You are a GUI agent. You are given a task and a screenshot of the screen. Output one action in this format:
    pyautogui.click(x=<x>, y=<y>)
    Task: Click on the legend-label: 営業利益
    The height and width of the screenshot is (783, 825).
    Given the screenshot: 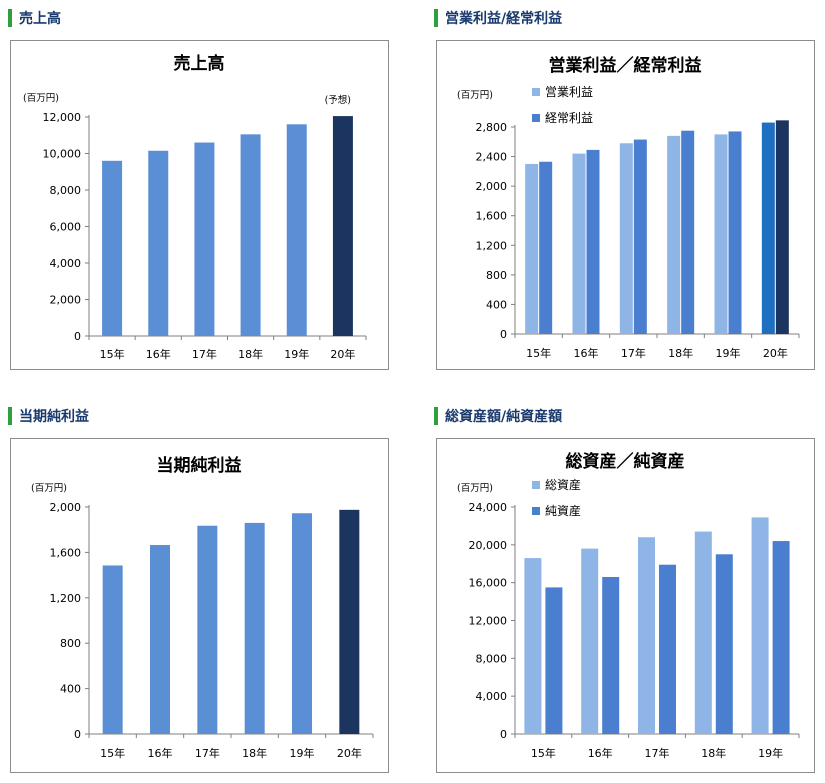 What is the action you would take?
    pyautogui.click(x=569, y=92)
    